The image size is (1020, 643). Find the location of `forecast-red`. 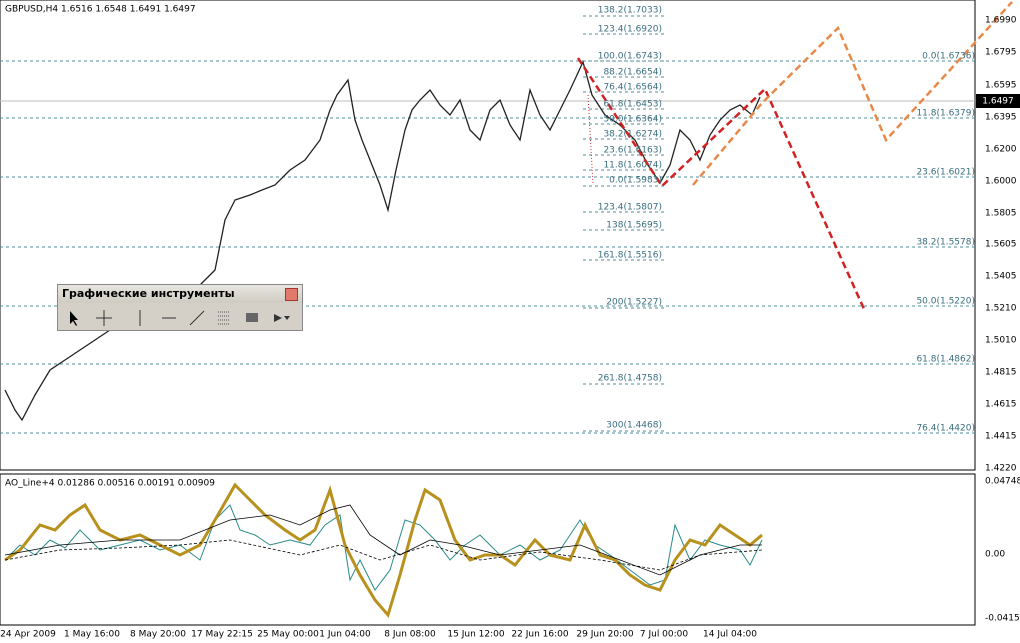

forecast-red is located at coordinates (721, 183).